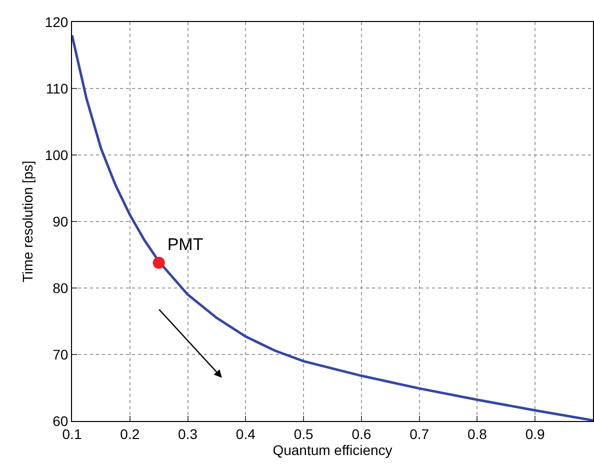 The image size is (594, 472). What do you see at coordinates (362, 434) in the screenshot?
I see `x-tick-label: 0.6` at bounding box center [362, 434].